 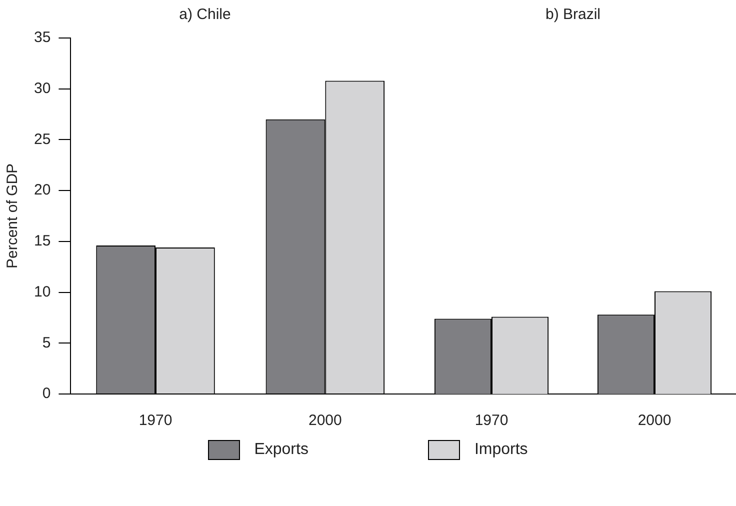 What do you see at coordinates (281, 450) in the screenshot?
I see `legend-label: Exports` at bounding box center [281, 450].